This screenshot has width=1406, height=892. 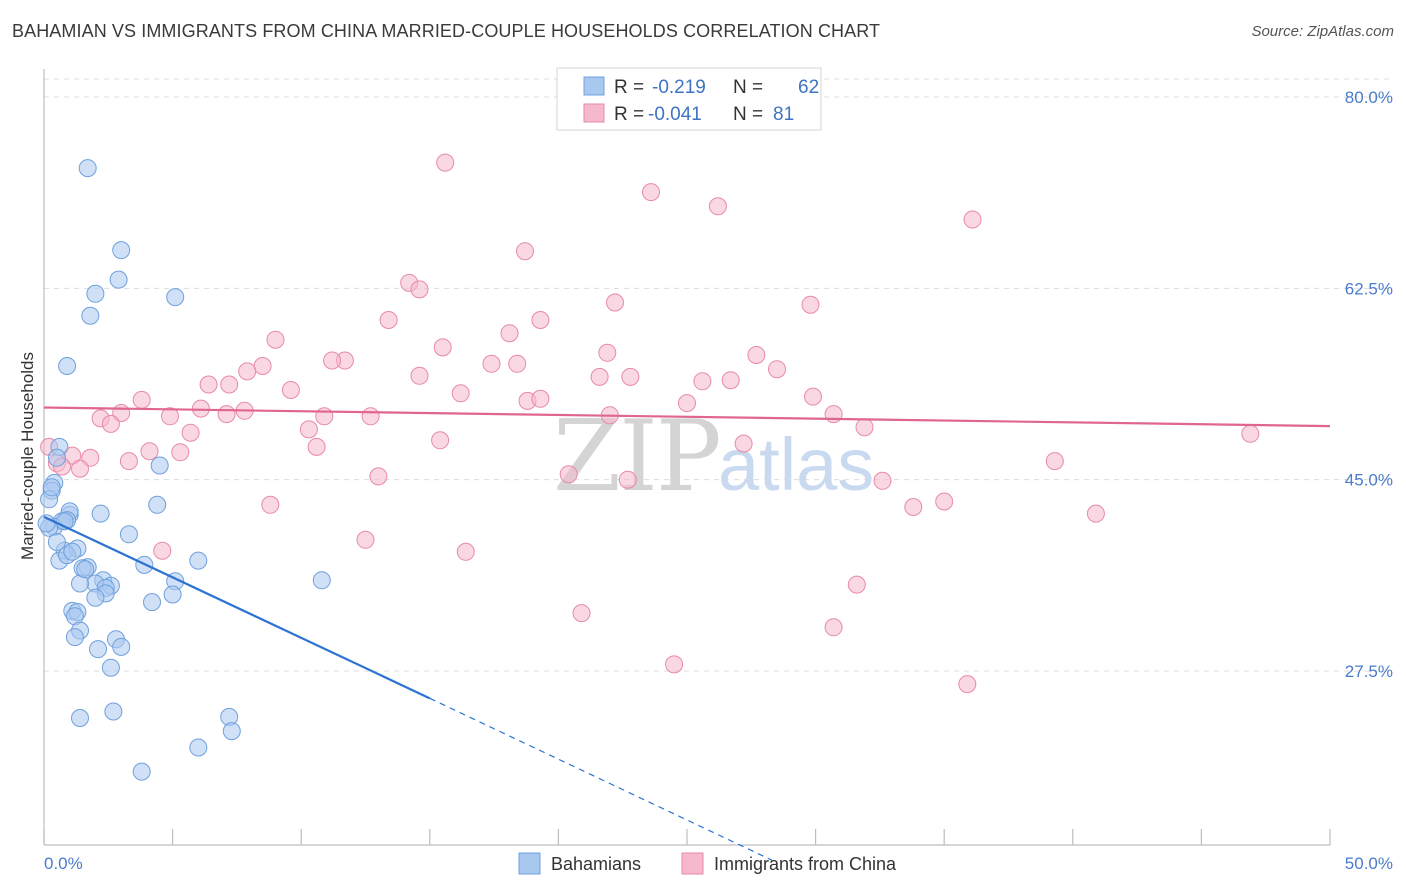 What do you see at coordinates (27, 456) in the screenshot?
I see `y-axis-label: Married-couple Households` at bounding box center [27, 456].